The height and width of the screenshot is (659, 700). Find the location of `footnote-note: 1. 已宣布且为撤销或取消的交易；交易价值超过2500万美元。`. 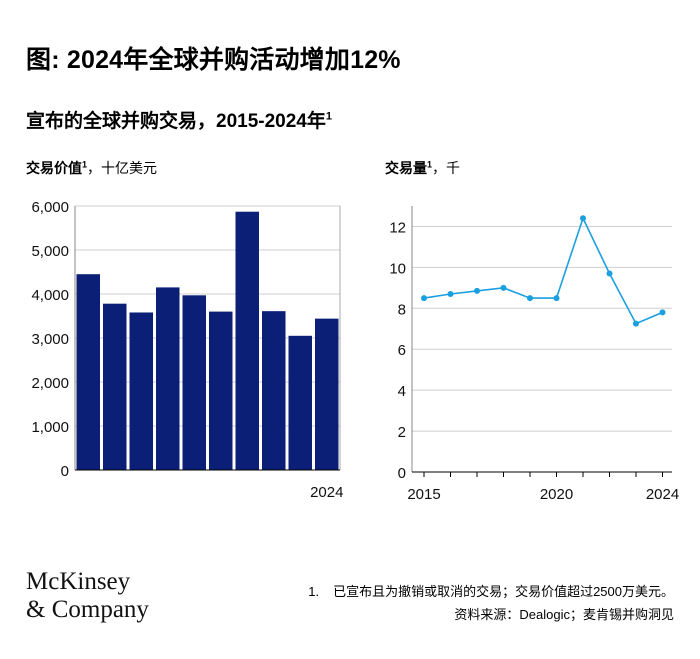

footnote-note: 1. 已宣布且为撤销或取消的交易；交易价值超过2500万美元。 is located at coordinates (491, 591).